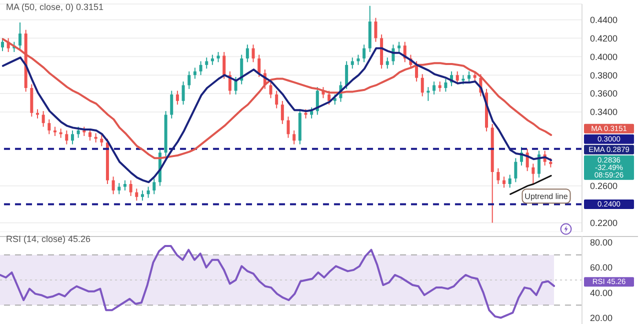 This screenshot has height=324, width=640. What do you see at coordinates (604, 112) in the screenshot?
I see `y-tick-label: 0.3400` at bounding box center [604, 112].